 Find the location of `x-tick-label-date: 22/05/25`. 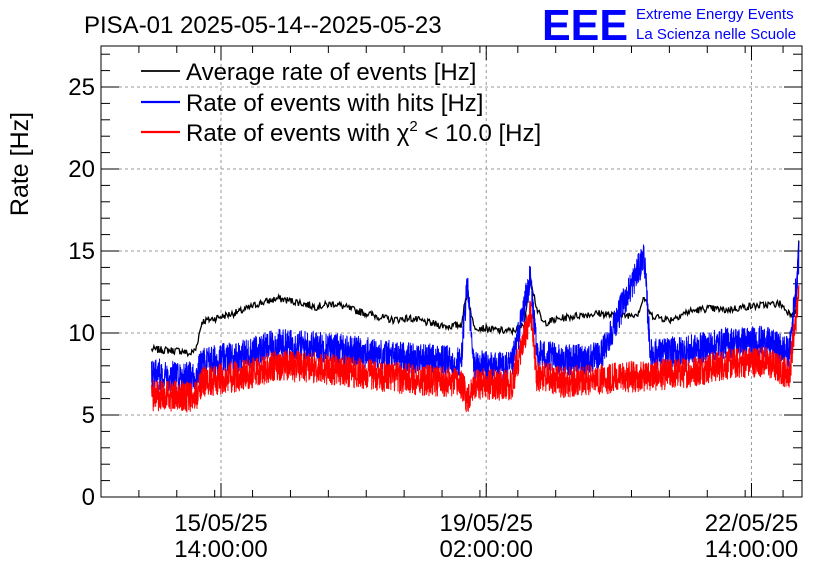

x-tick-label-date: 22/05/25 is located at coordinates (751, 523).